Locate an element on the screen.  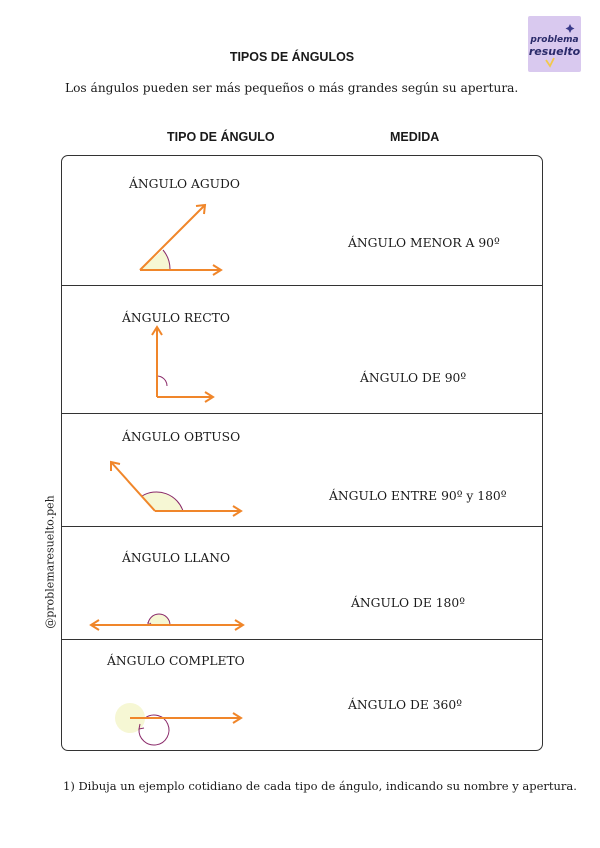
logo-text-line2: resuelto is located at coordinates (554, 51).